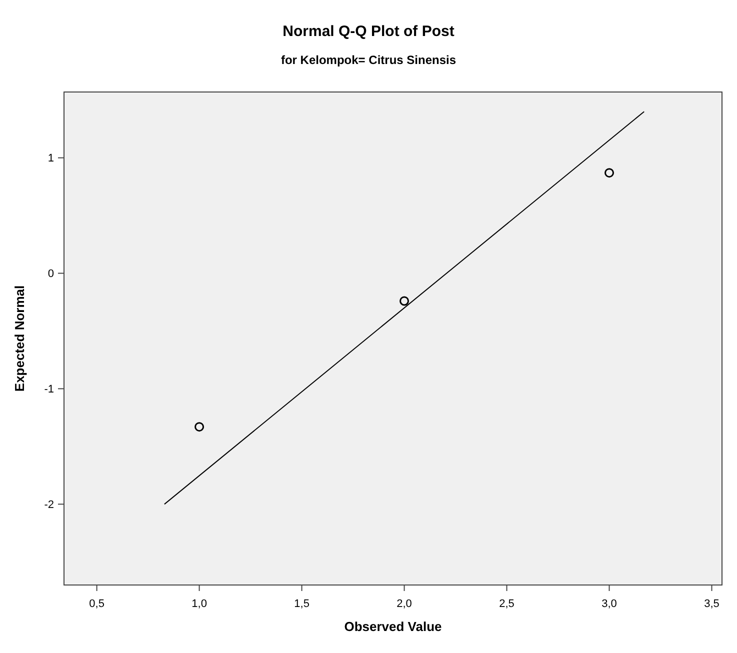 The image size is (737, 653). What do you see at coordinates (19, 338) in the screenshot?
I see `y-axis-title: Expected Normal` at bounding box center [19, 338].